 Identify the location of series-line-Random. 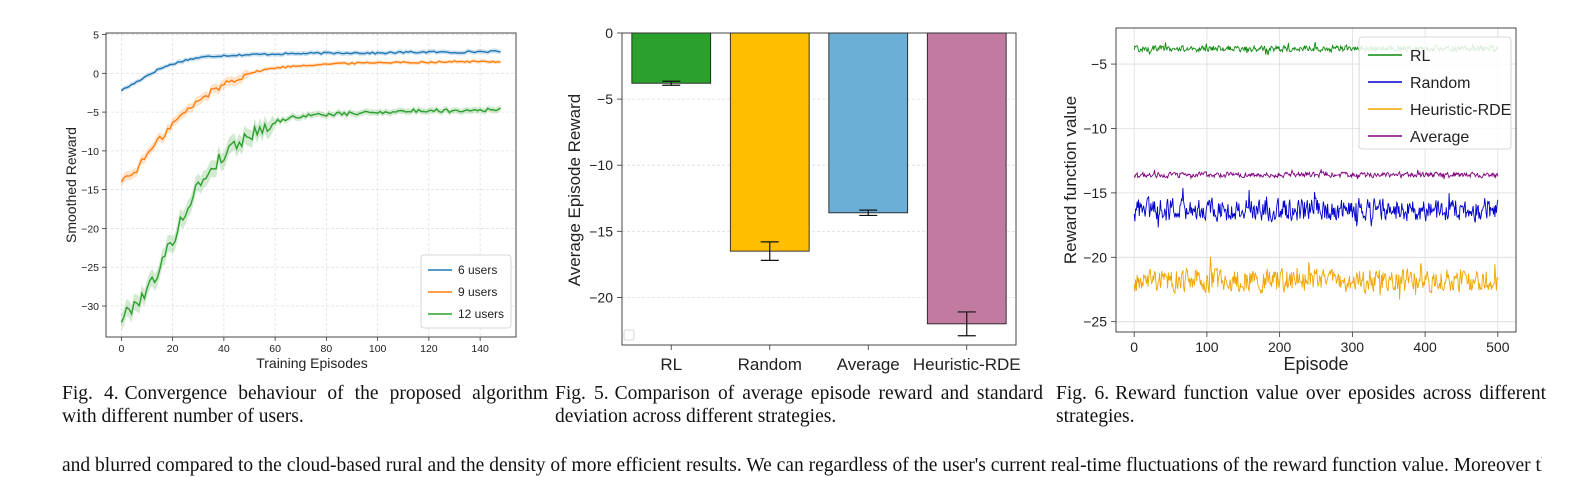
(1316, 207).